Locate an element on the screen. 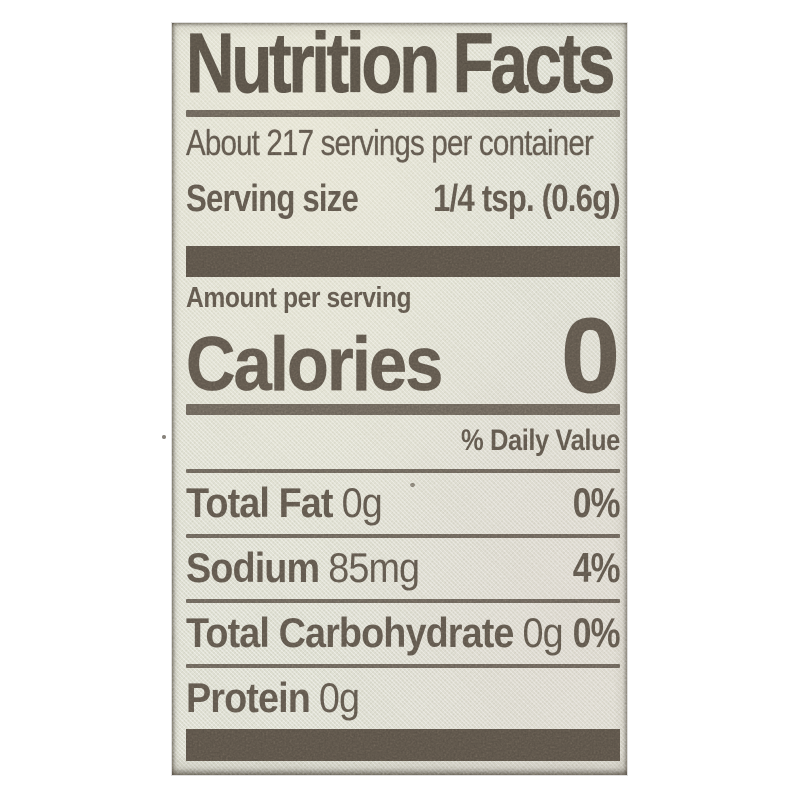 This screenshot has width=800, height=800. thick-separator-bottom is located at coordinates (403, 745).